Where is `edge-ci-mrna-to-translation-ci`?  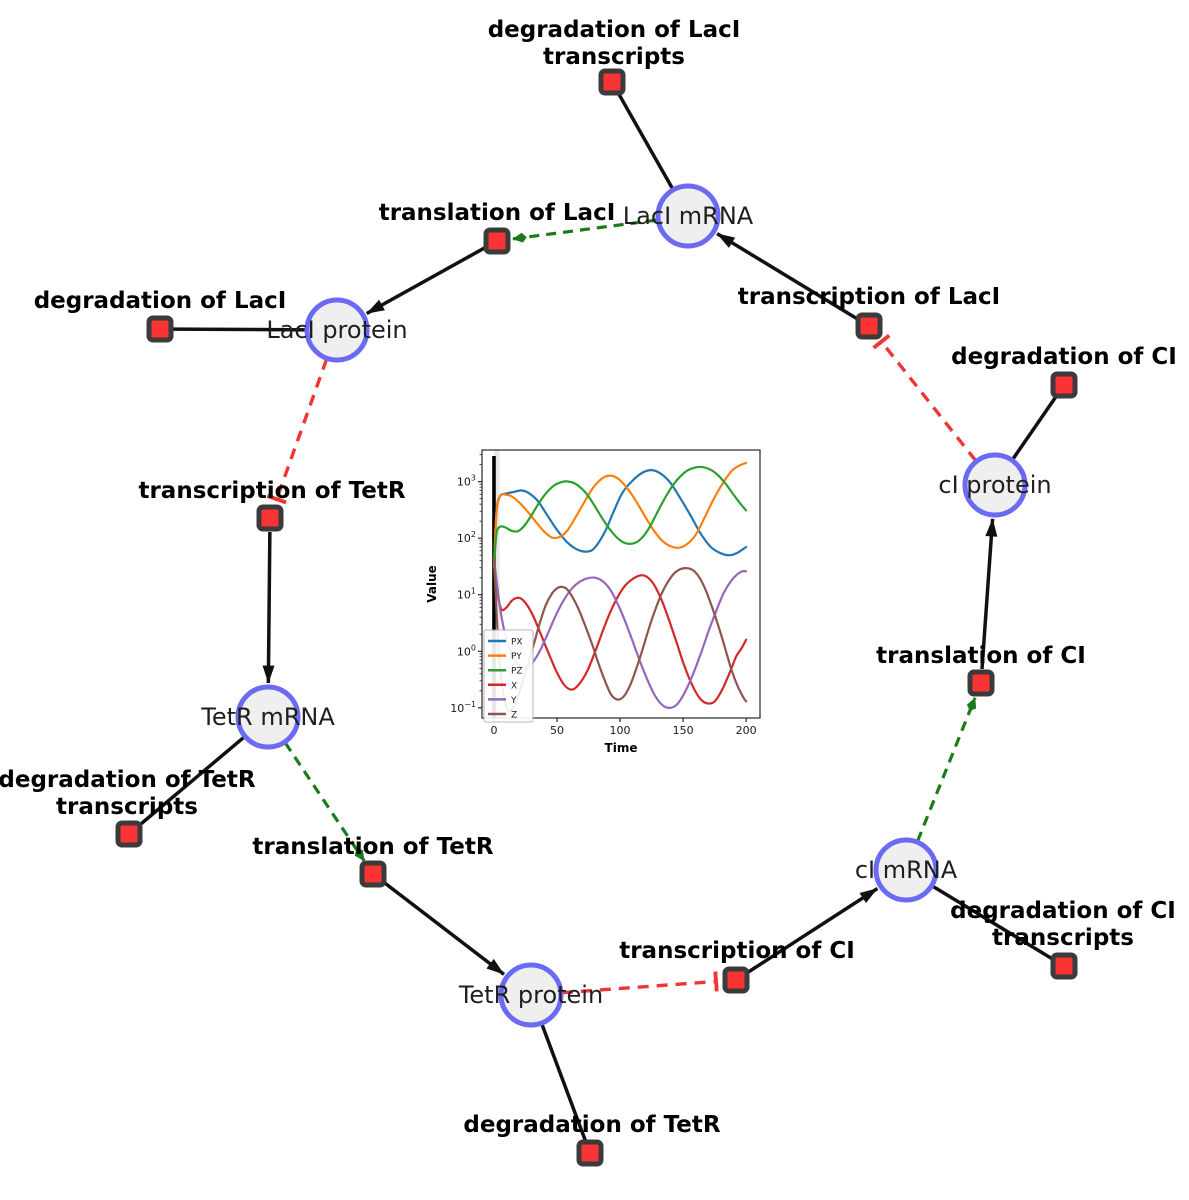
edge-ci-mrna-to-translation-ci is located at coordinates (946, 769).